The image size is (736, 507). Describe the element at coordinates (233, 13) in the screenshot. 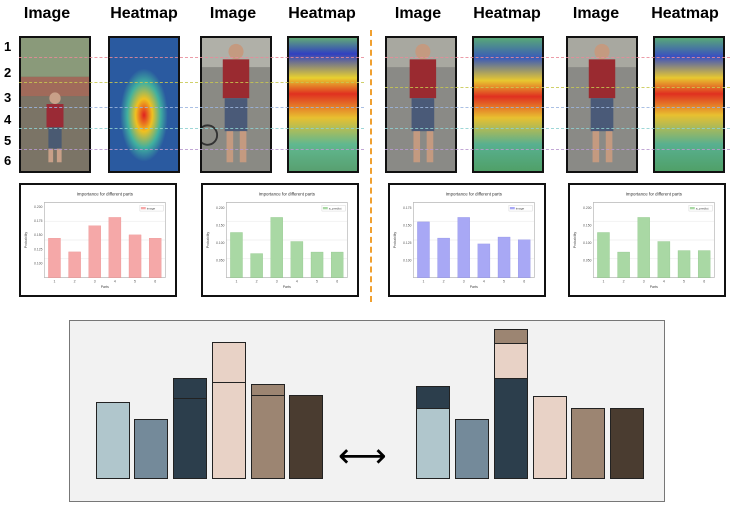

I see `header-image-2: Image` at that location.